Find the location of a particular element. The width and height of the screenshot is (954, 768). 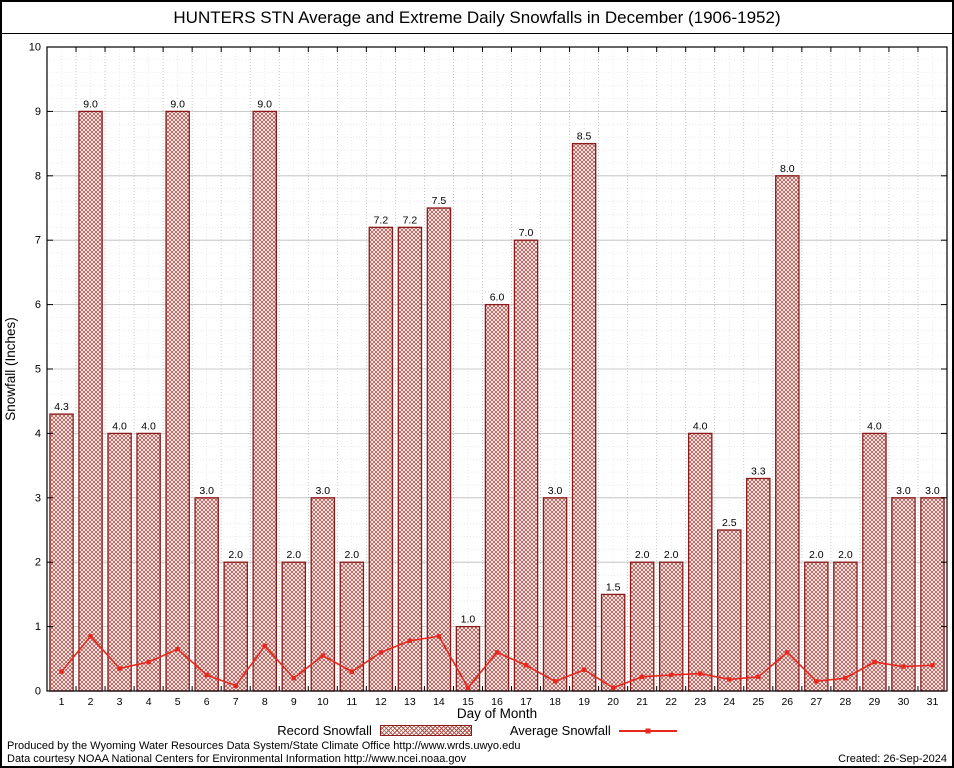

svg-text: 16 is located at coordinates (497, 702).